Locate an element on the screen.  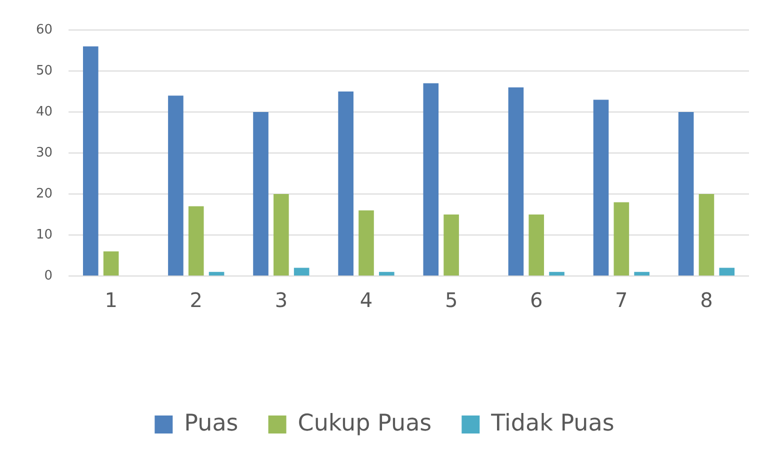
x-tick-label: 5 is located at coordinates (451, 300).